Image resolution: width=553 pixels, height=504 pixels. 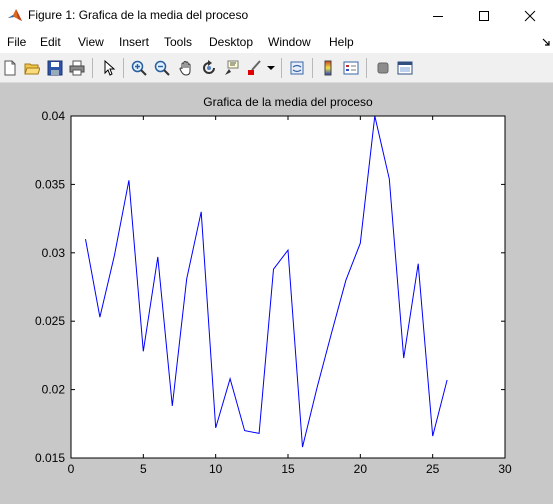 I want to click on save-icon, so click(x=55, y=68).